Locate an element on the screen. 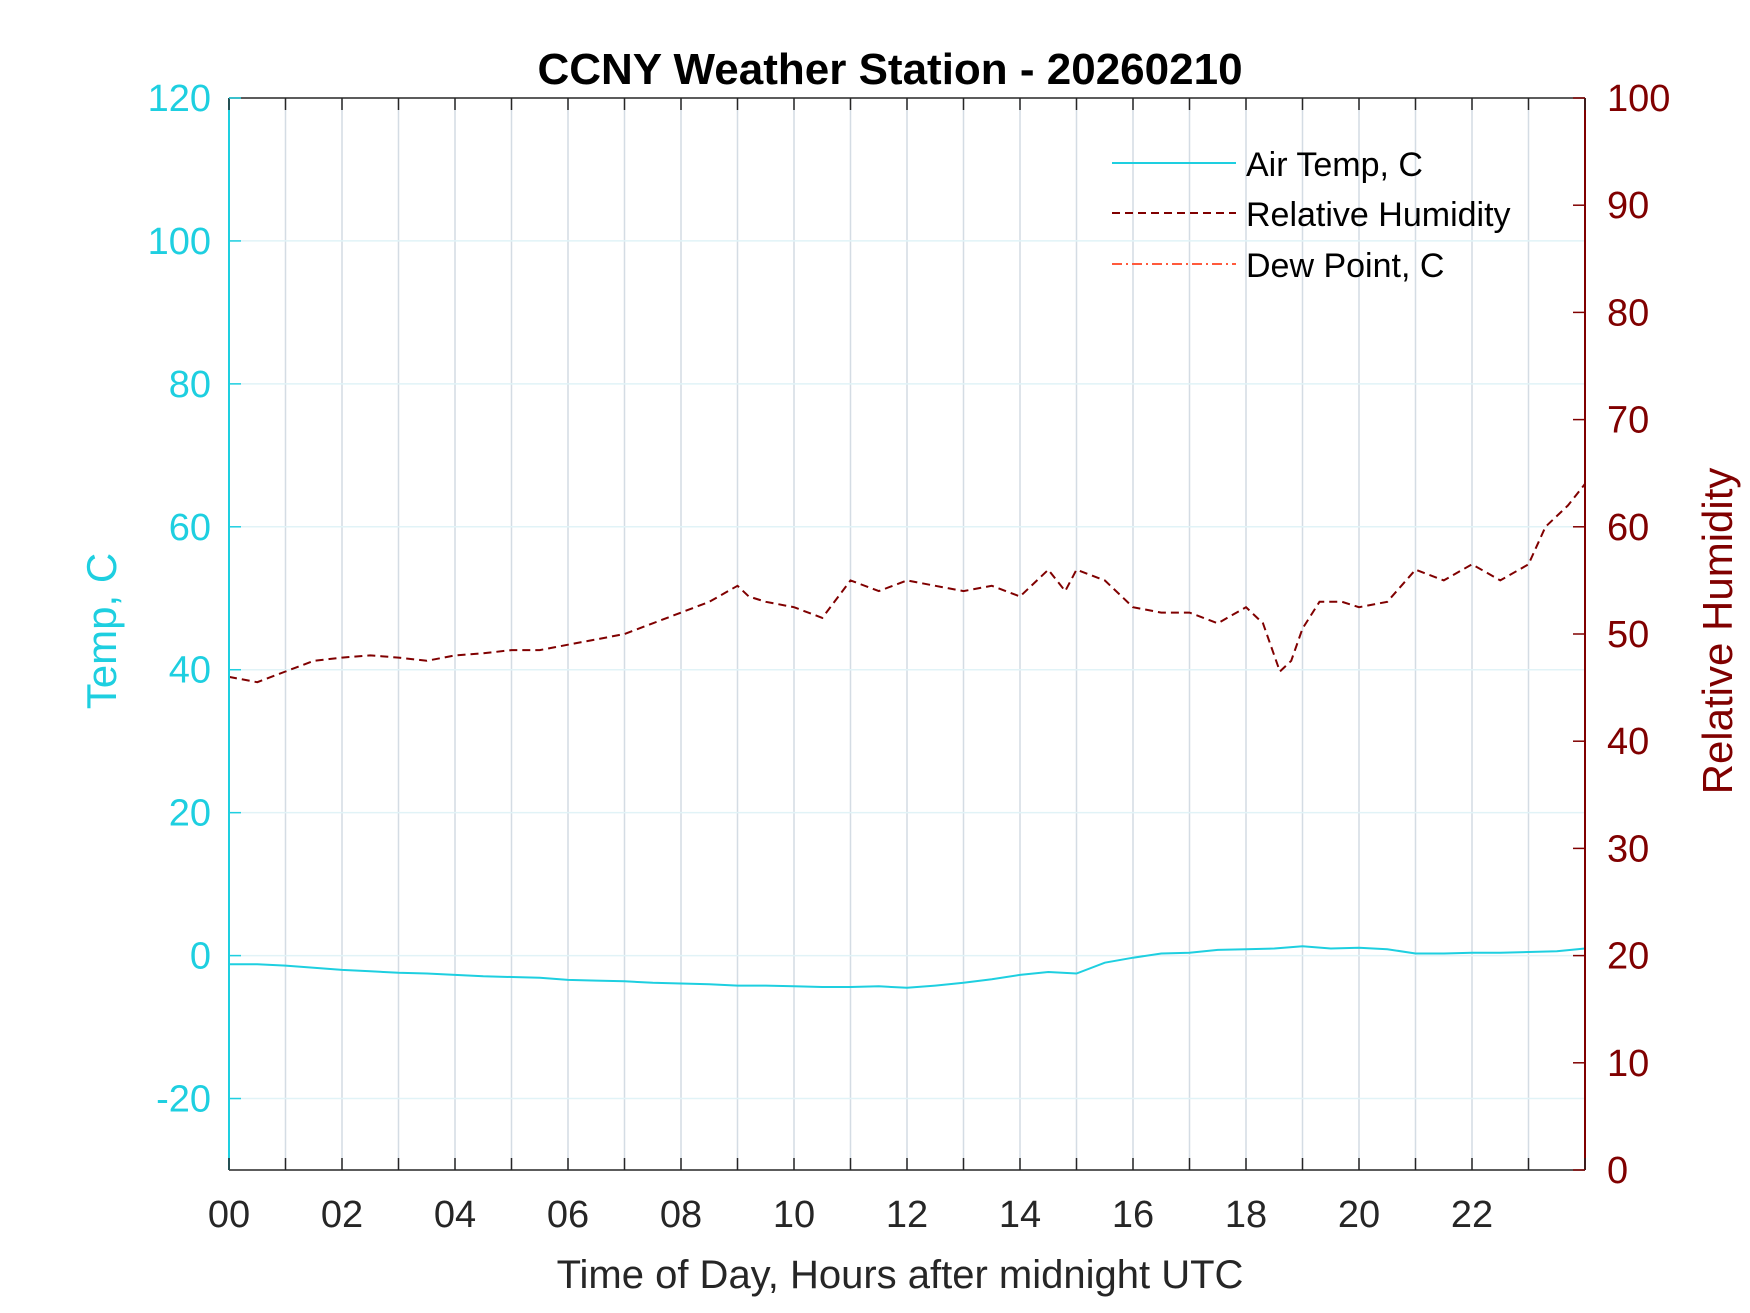 This screenshot has height=1313, width=1750. x-tick-label: 20 is located at coordinates (1359, 1215).